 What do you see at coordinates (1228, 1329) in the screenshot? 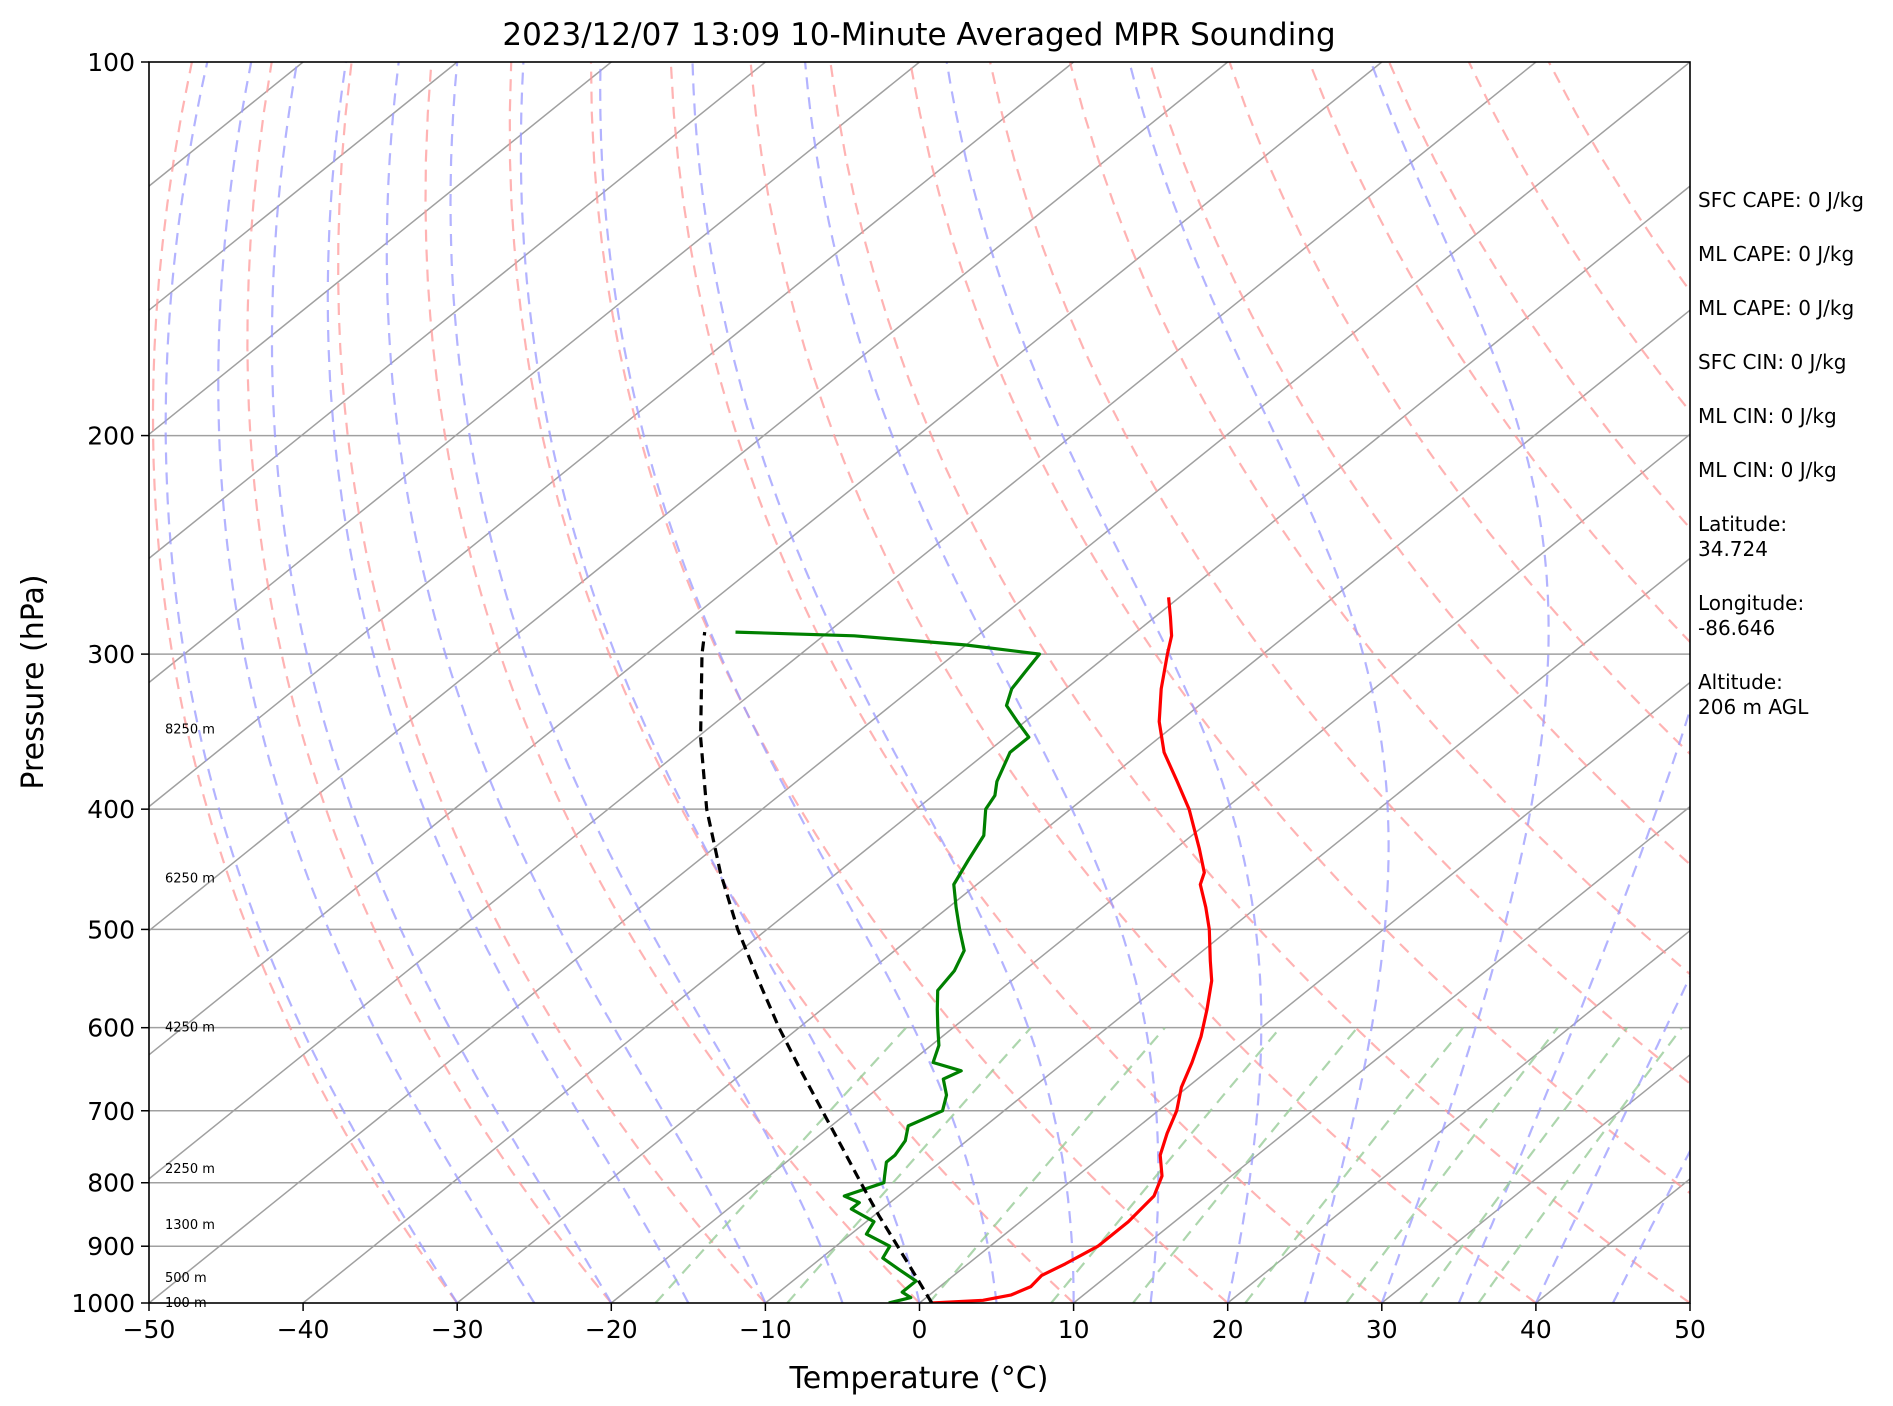
I see `x-tick-label: 20` at bounding box center [1228, 1329].